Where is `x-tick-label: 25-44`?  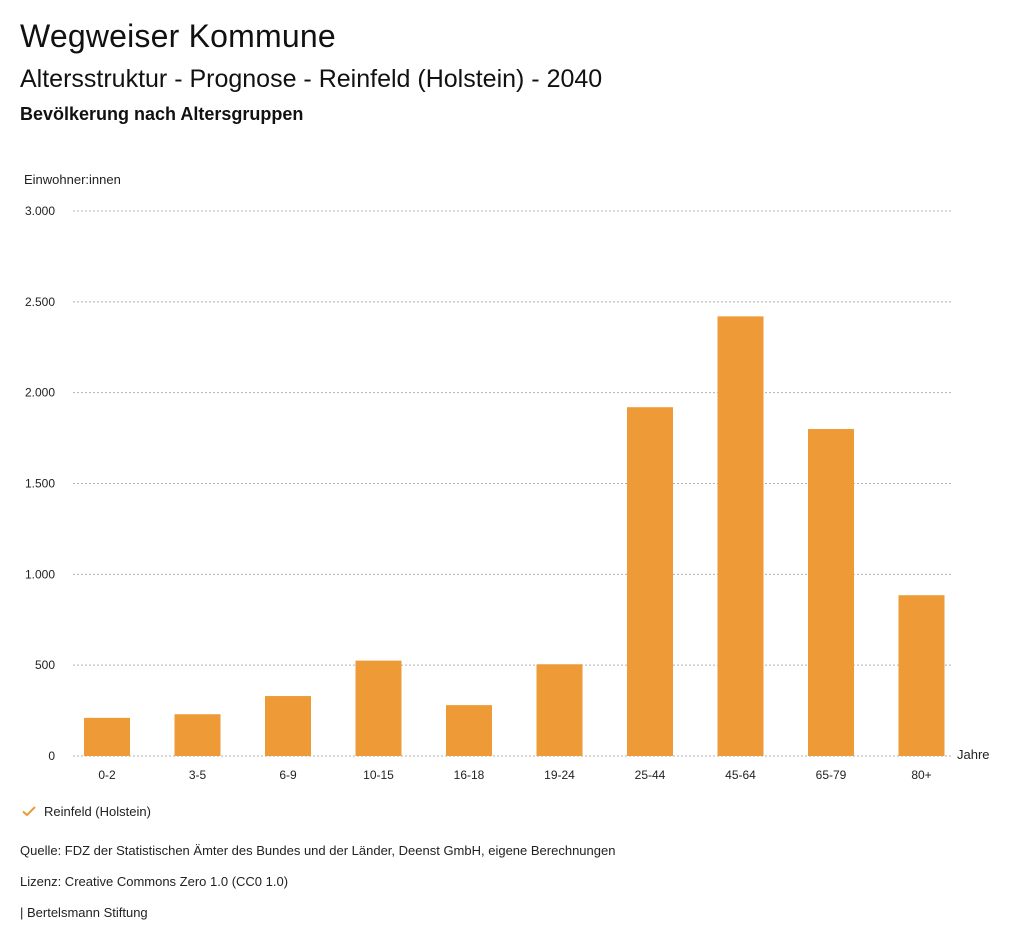
x-tick-label: 25-44 is located at coordinates (650, 775).